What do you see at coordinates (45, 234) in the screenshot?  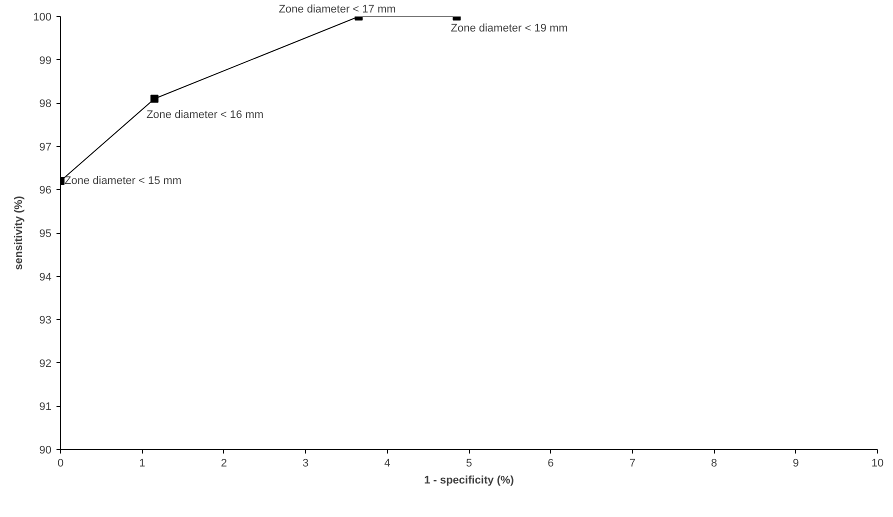 I see `y-tick-label: 95` at bounding box center [45, 234].